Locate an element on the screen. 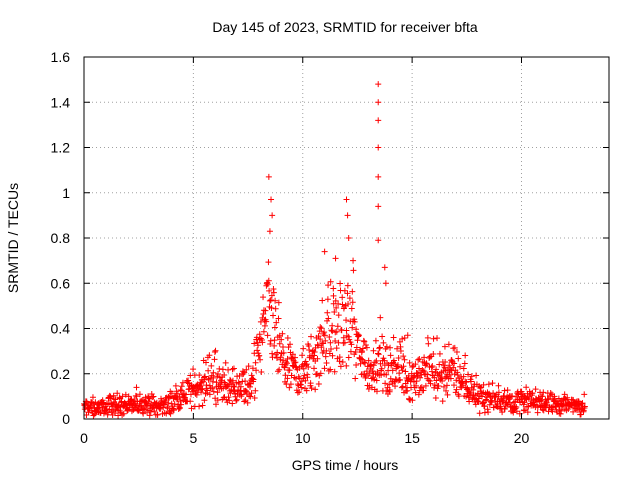  y-tick-label: 1.4 is located at coordinates (61, 102).